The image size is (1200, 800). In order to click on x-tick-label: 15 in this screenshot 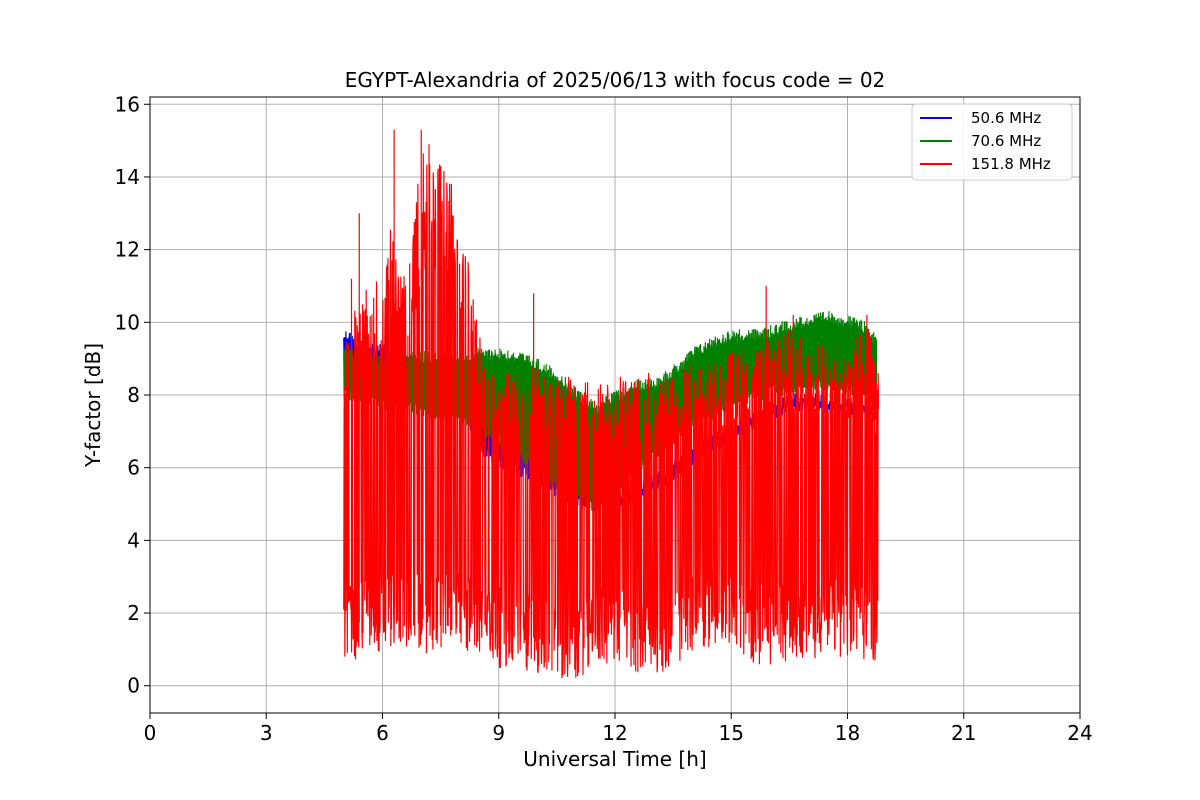, I will do `click(731, 733)`.